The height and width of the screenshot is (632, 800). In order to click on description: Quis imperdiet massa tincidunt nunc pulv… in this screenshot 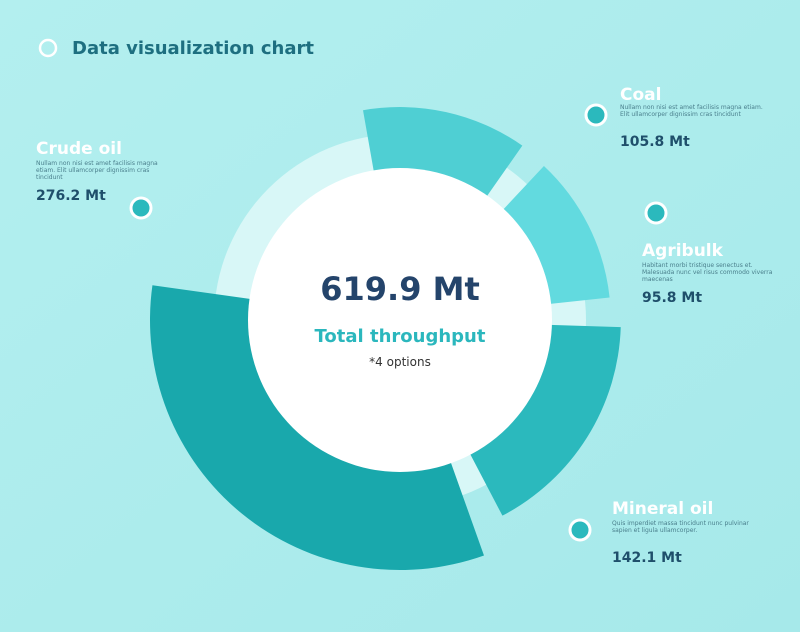, I will do `click(680, 527)`.